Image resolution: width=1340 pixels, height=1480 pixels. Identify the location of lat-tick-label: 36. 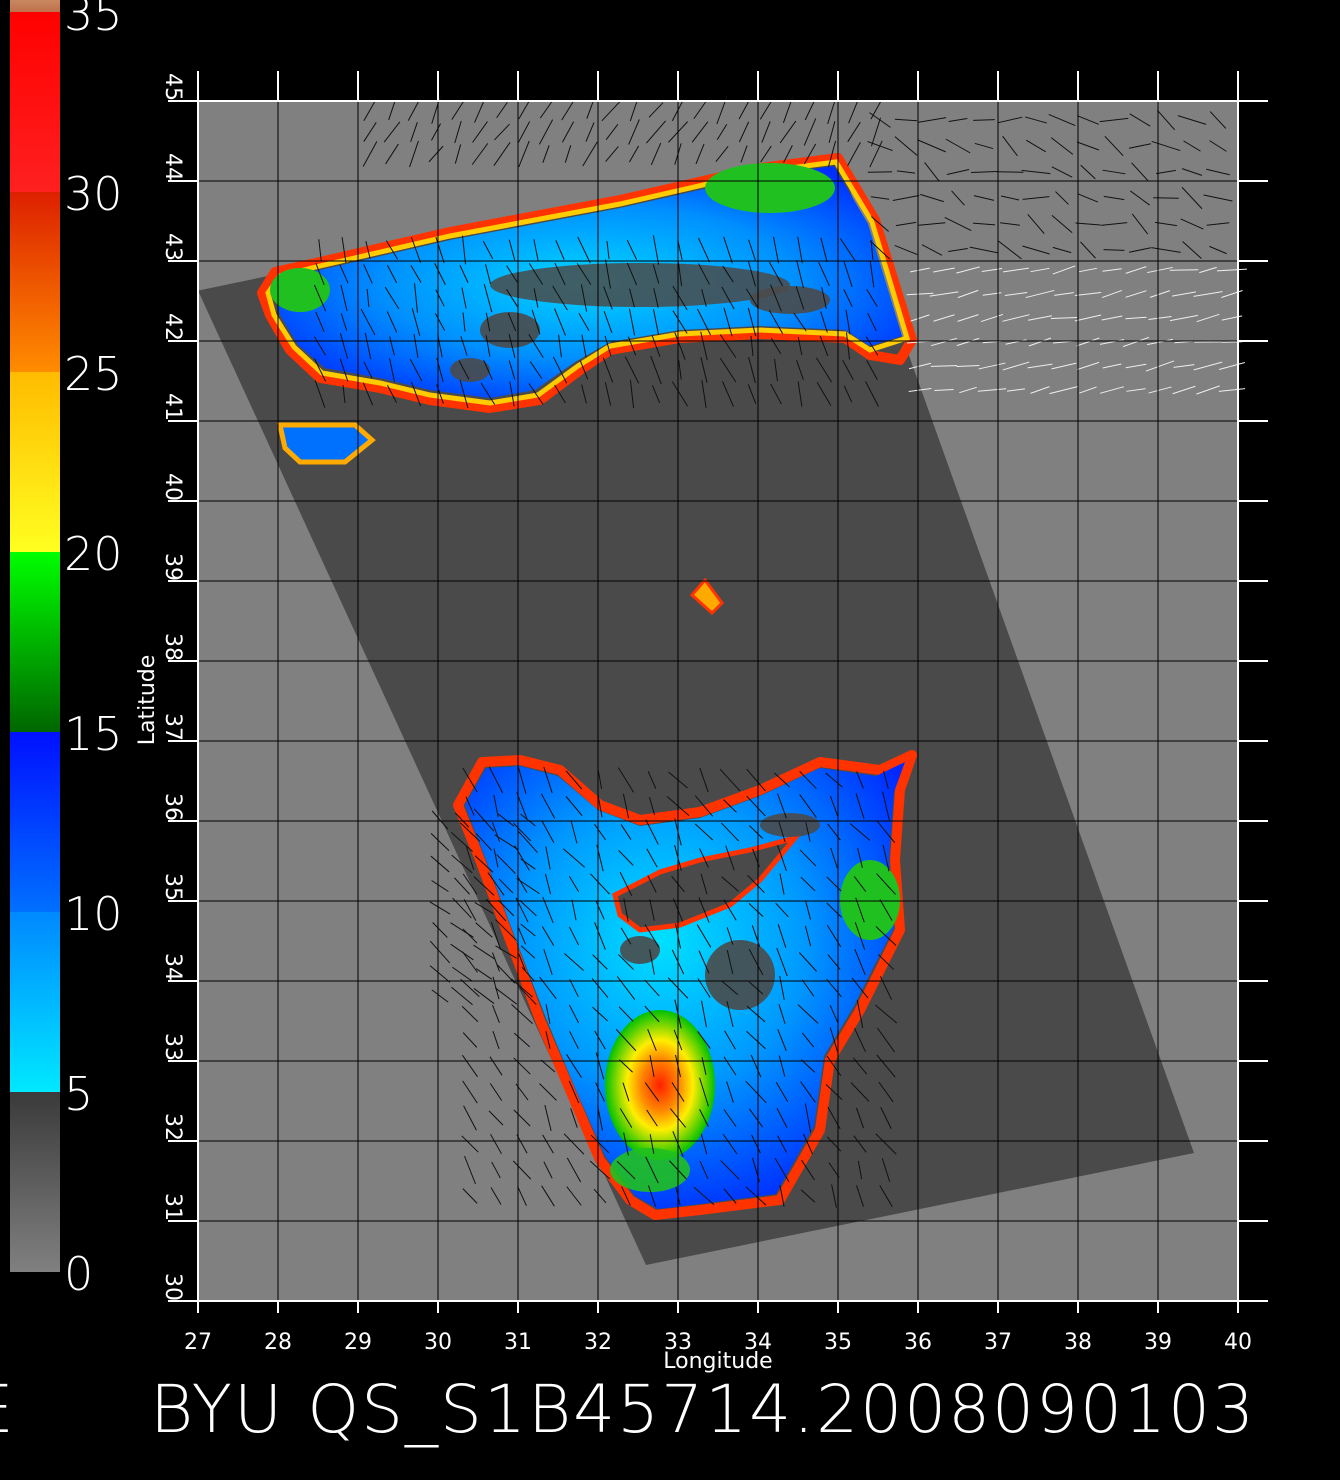
(172, 807).